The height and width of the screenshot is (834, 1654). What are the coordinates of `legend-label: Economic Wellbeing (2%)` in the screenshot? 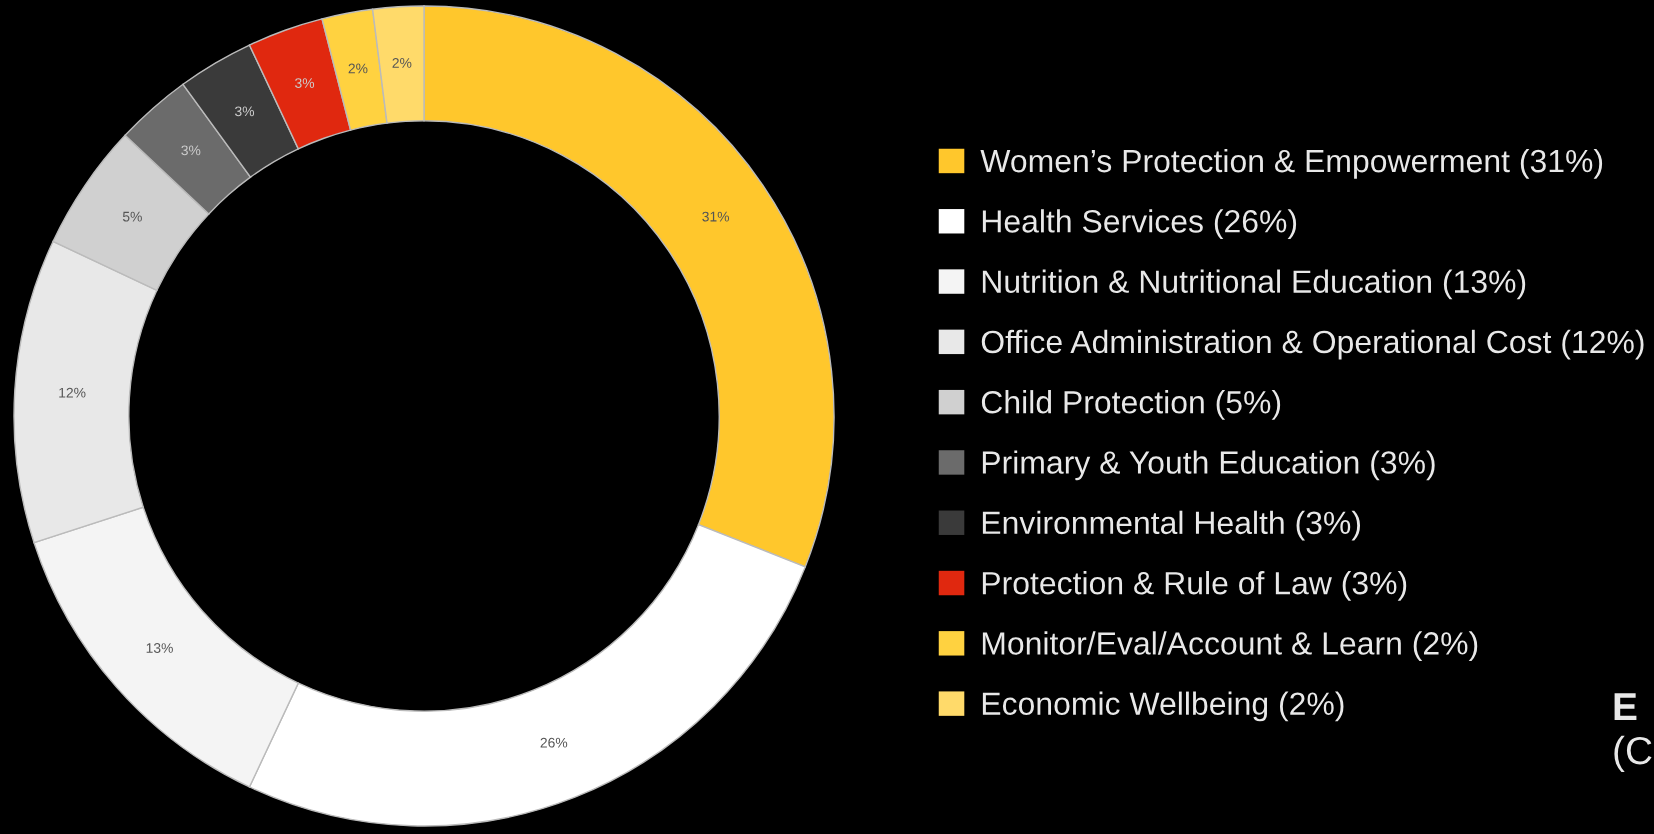 It's located at (1163, 706).